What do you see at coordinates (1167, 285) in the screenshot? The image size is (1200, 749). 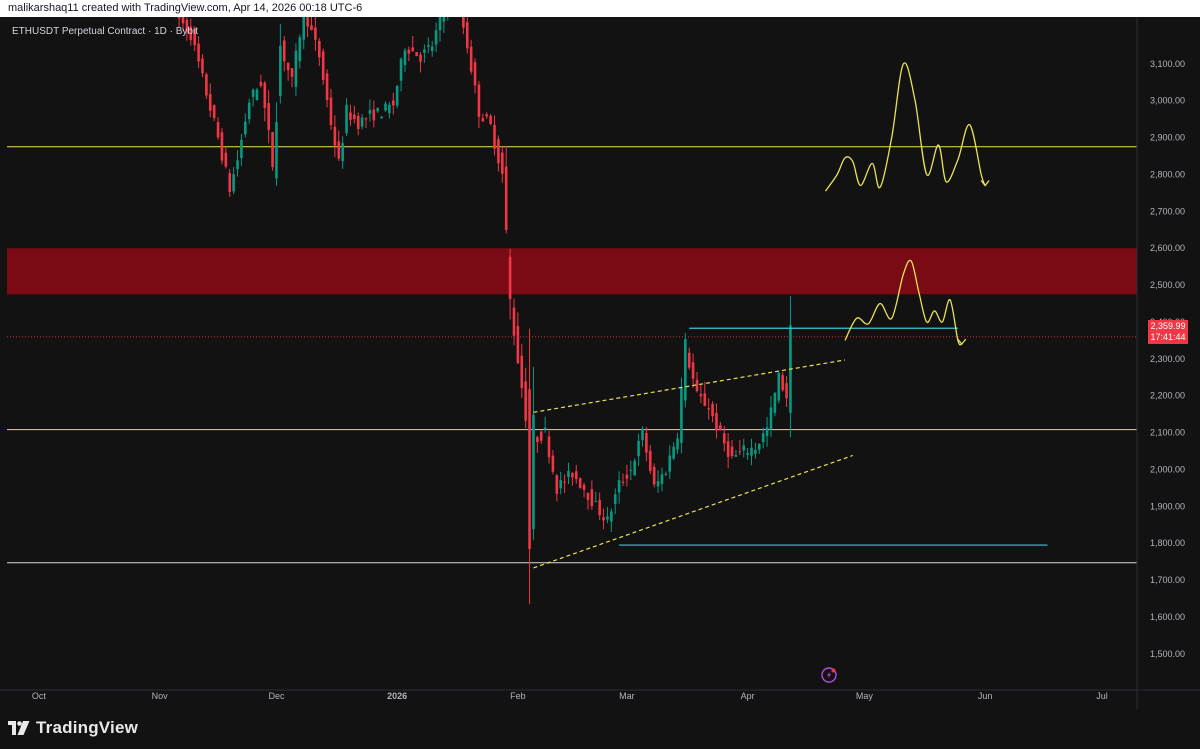 I see `price-tick-label: 2,500.00` at bounding box center [1167, 285].